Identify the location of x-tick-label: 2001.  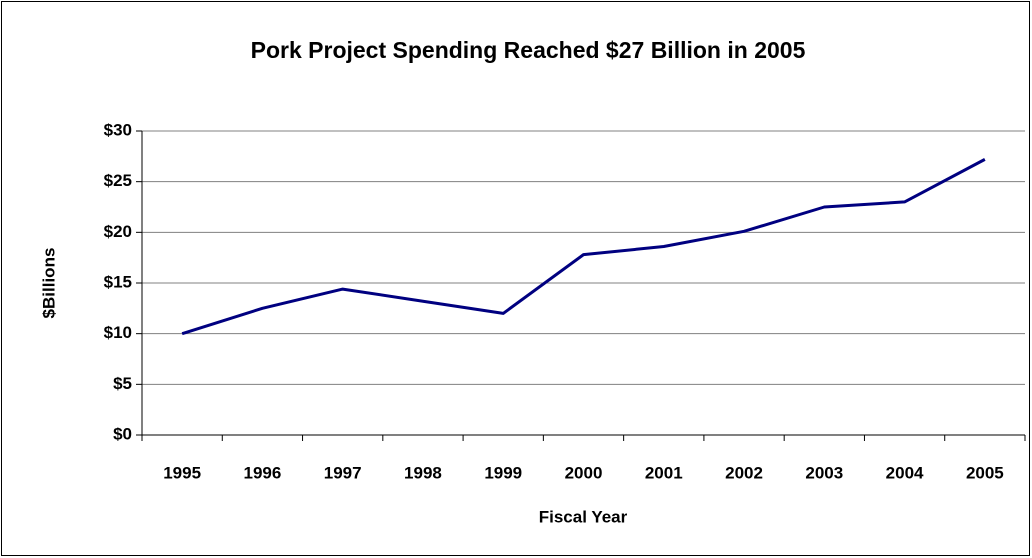
(664, 472).